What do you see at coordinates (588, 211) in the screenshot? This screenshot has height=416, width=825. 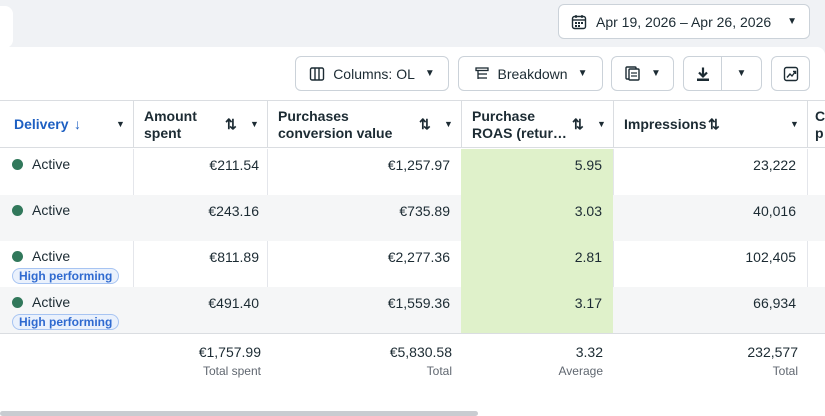 I see `roas-cell: 3.03` at bounding box center [588, 211].